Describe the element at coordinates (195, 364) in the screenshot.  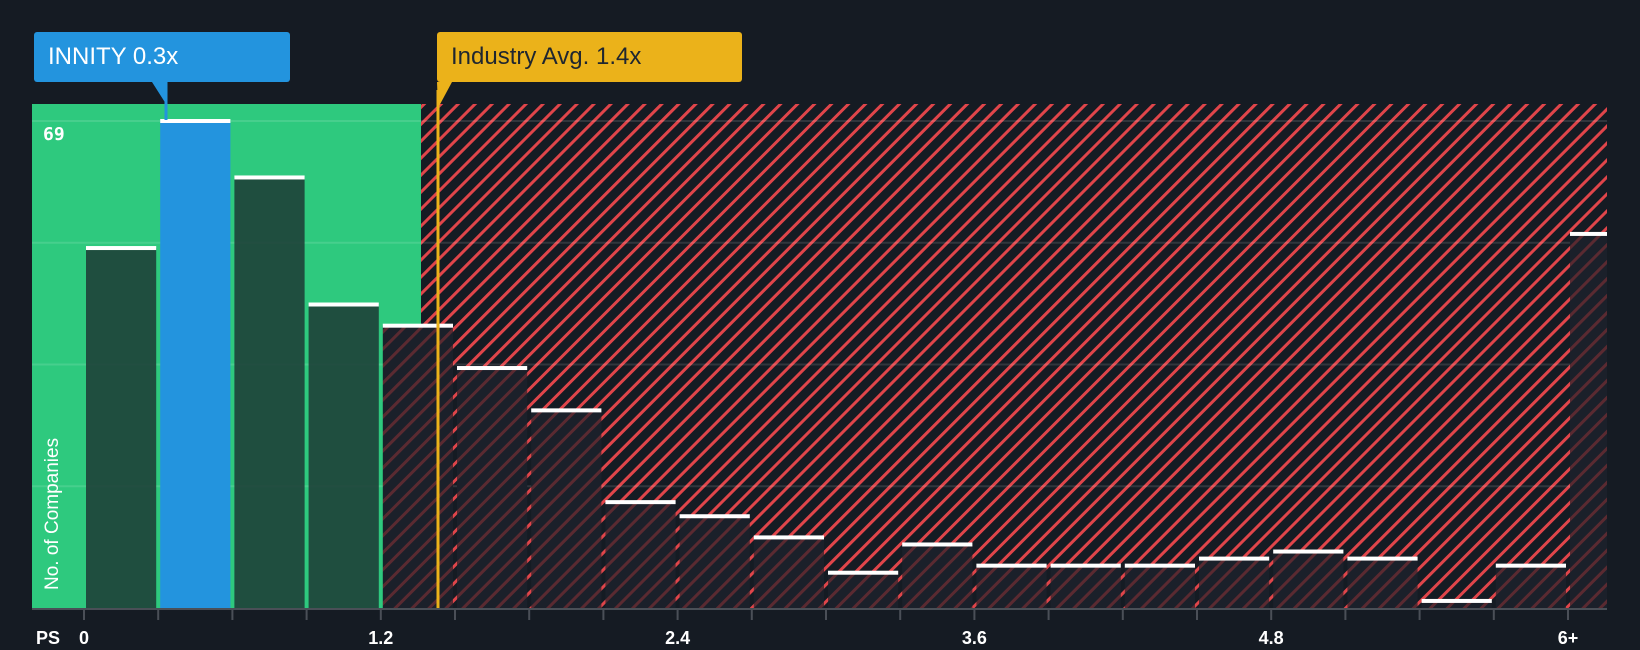
I see `bar-highlighted` at that location.